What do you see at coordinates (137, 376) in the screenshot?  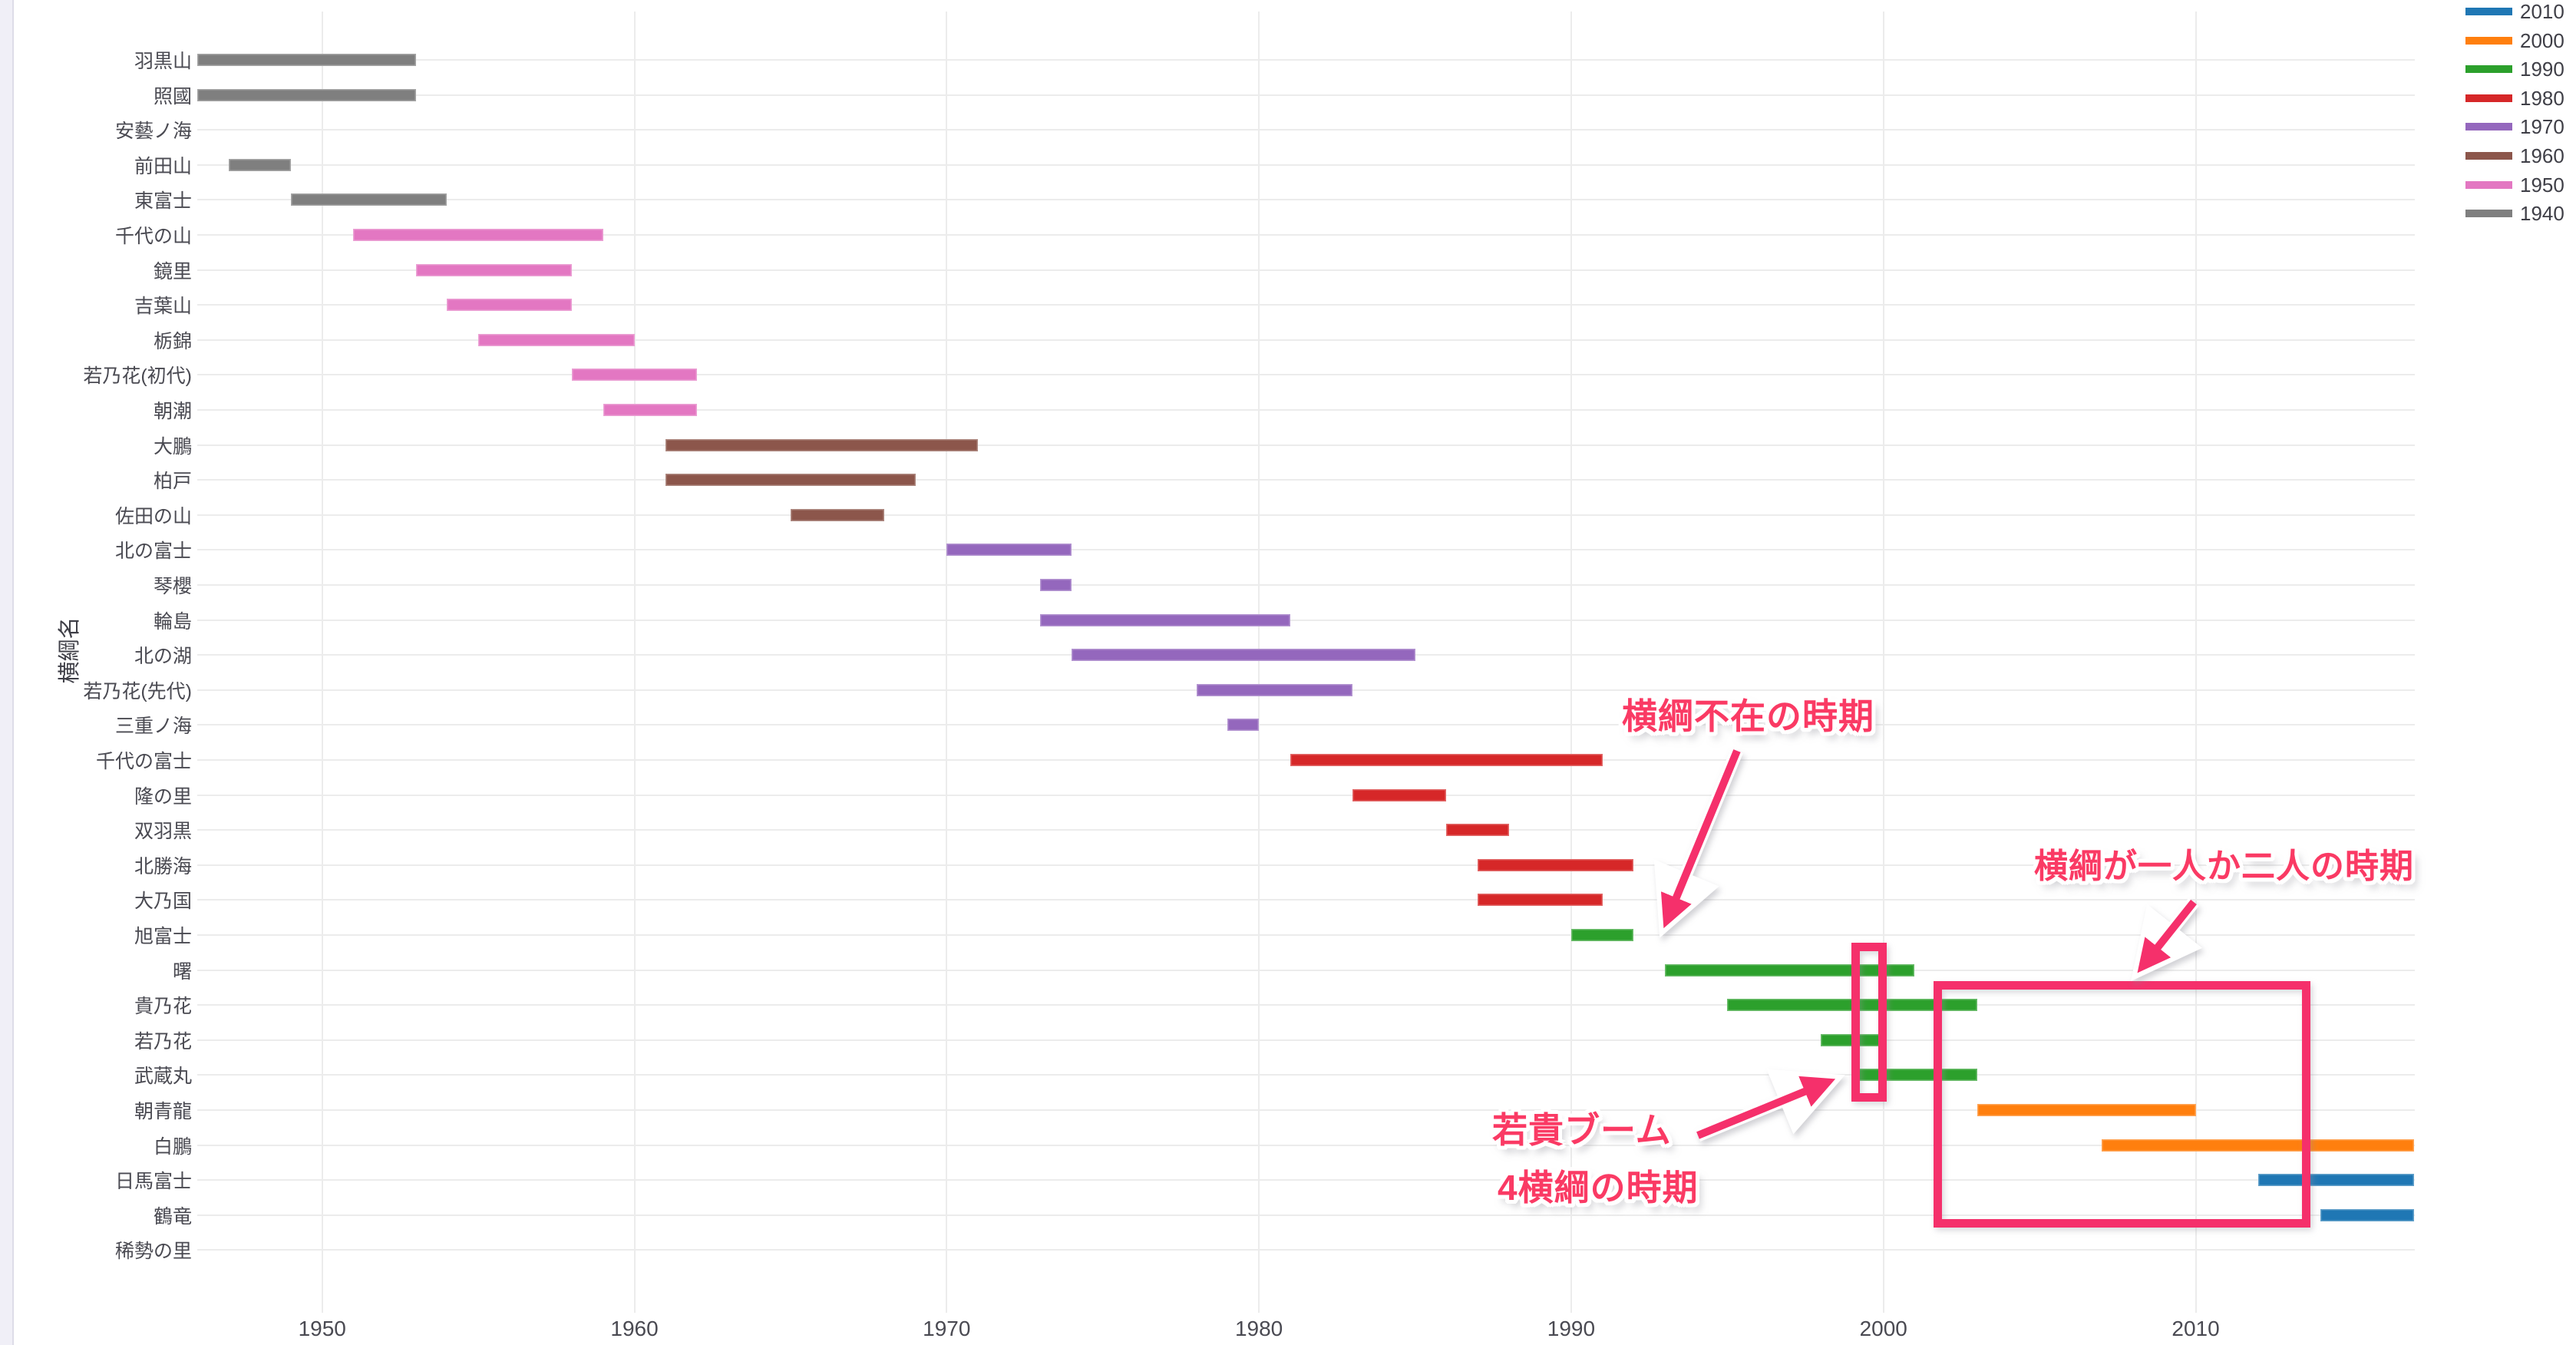 I see `y-tick-label: 若乃花(初代)` at bounding box center [137, 376].